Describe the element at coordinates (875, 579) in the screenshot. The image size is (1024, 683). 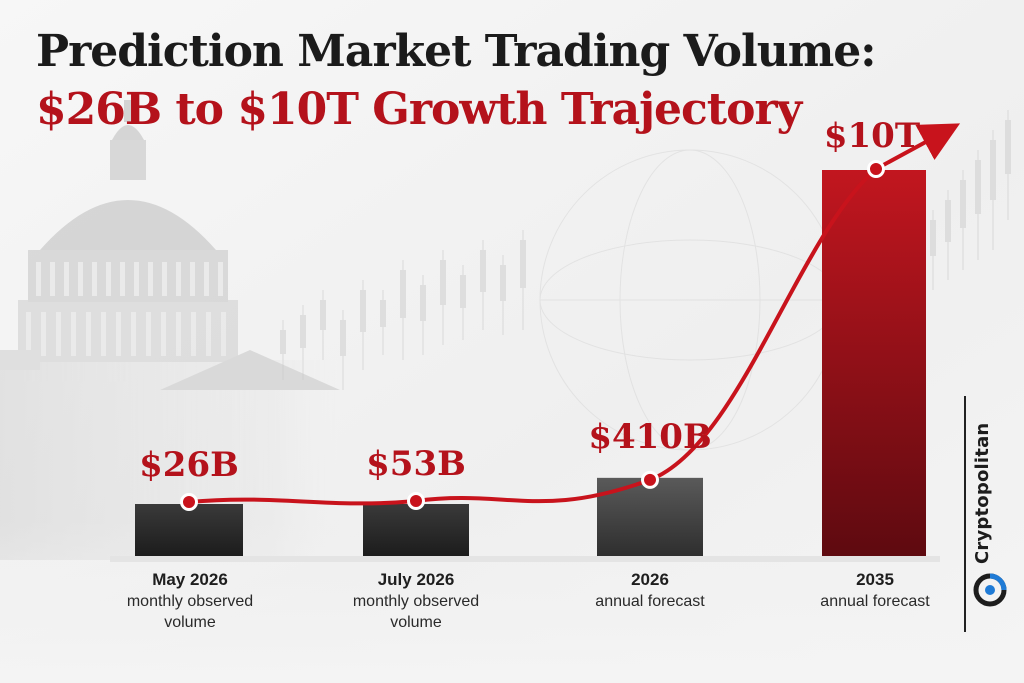
I see `category-main: 2035` at that location.